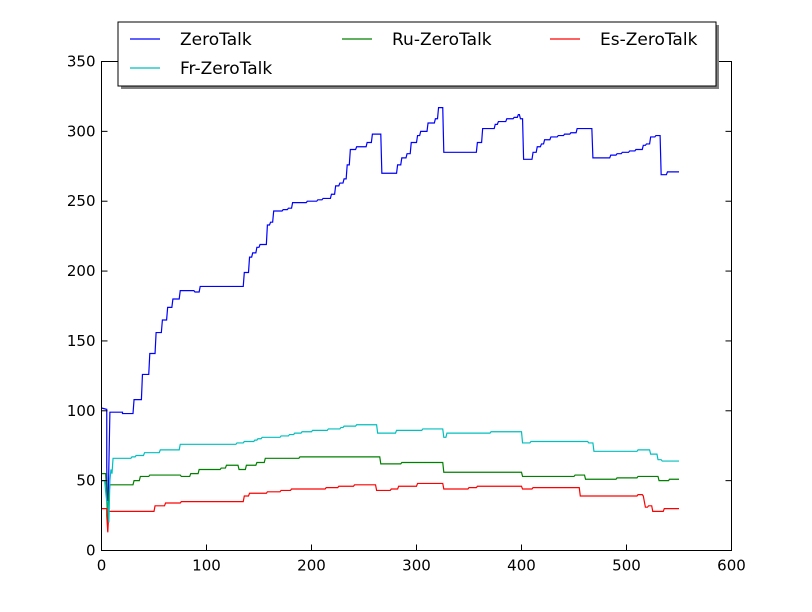 The image size is (812, 612). What do you see at coordinates (442, 40) in the screenshot?
I see `legend-label-1: Ru-ZeroTalk` at bounding box center [442, 40].